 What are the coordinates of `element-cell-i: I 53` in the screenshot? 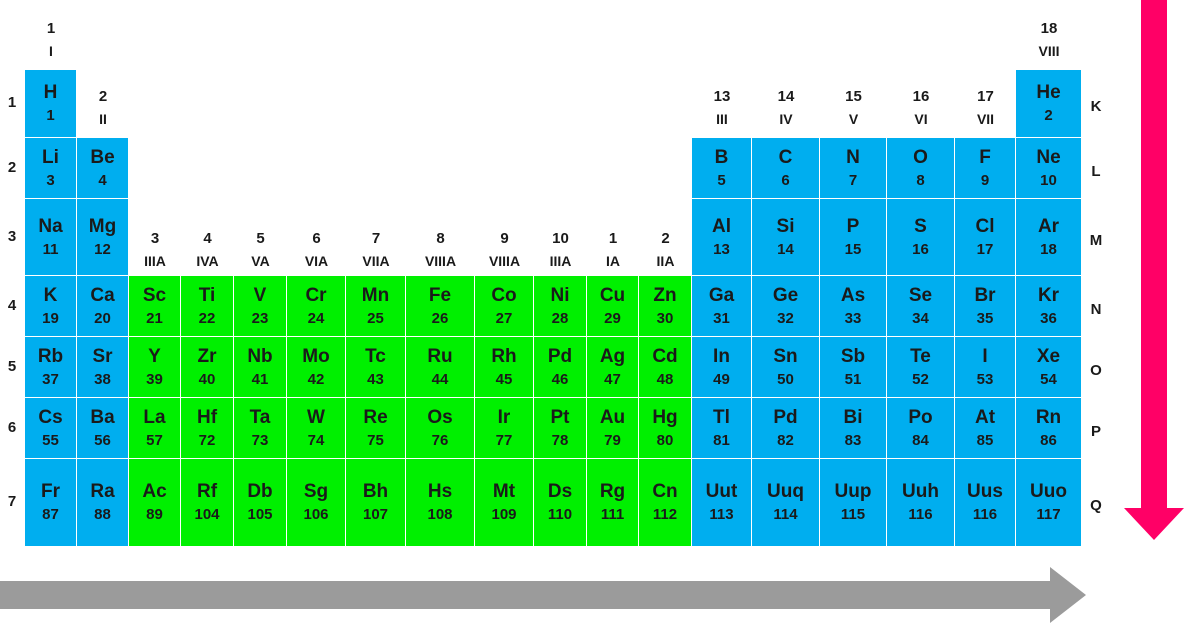 It's located at (985, 367).